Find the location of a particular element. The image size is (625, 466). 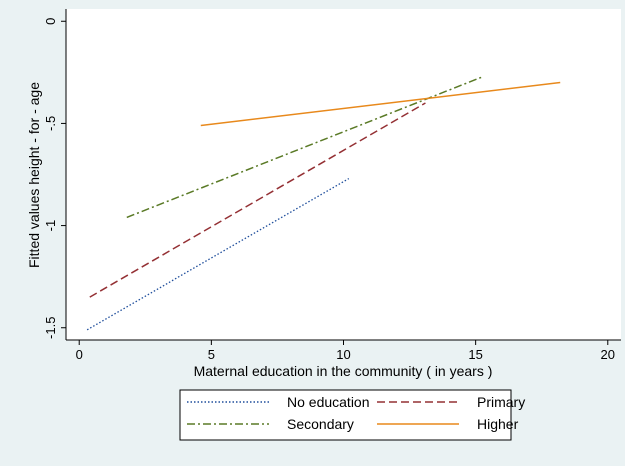

x-tick-label: 20 is located at coordinates (608, 354).